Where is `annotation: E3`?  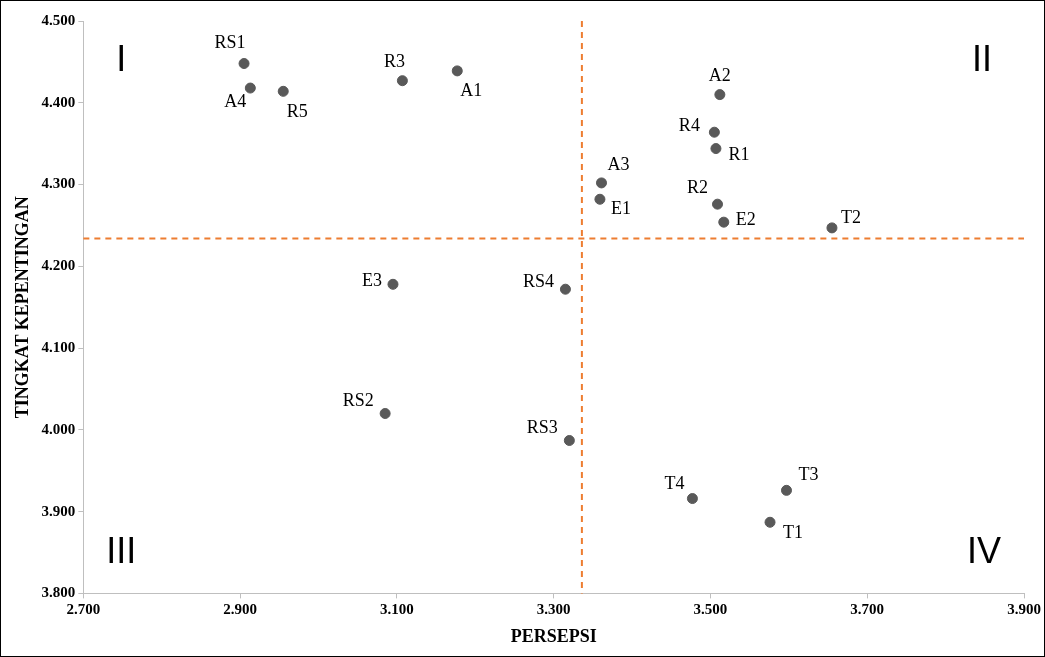
annotation: E3 is located at coordinates (371, 280).